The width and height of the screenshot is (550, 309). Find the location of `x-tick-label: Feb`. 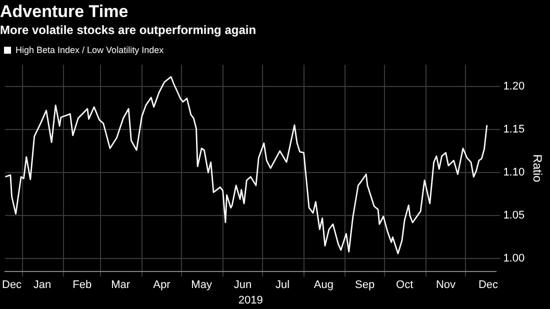

x-tick-label: Feb is located at coordinates (82, 285).